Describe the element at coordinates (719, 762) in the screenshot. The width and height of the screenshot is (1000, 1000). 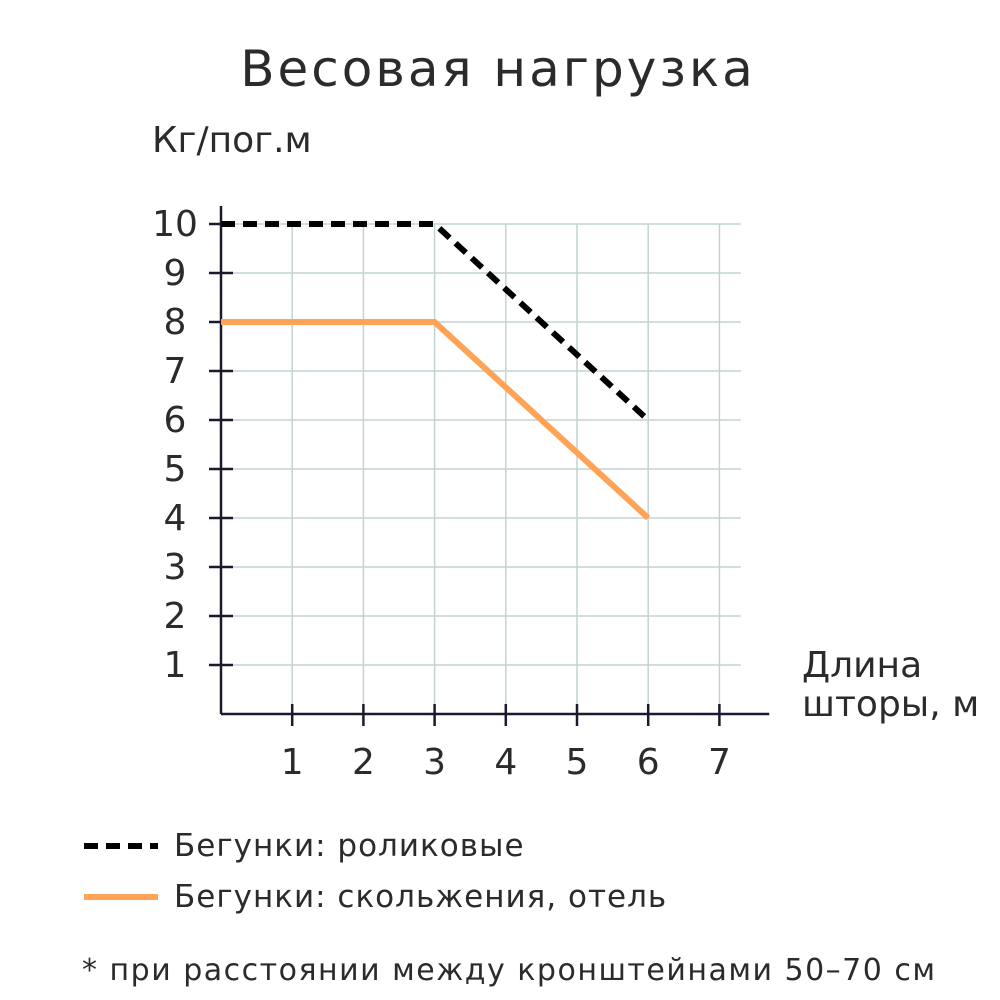
I see `x-tick-label-7: 7` at that location.